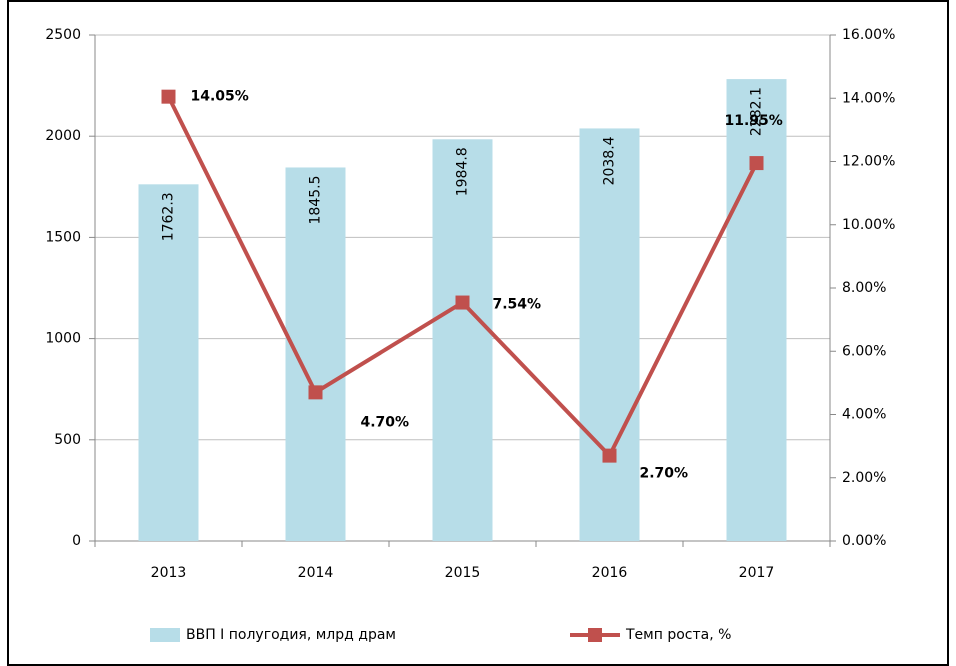 Image resolution: width=956 pixels, height=666 pixels. Describe the element at coordinates (610, 573) in the screenshot. I see `x-tick-label: 2016` at that location.